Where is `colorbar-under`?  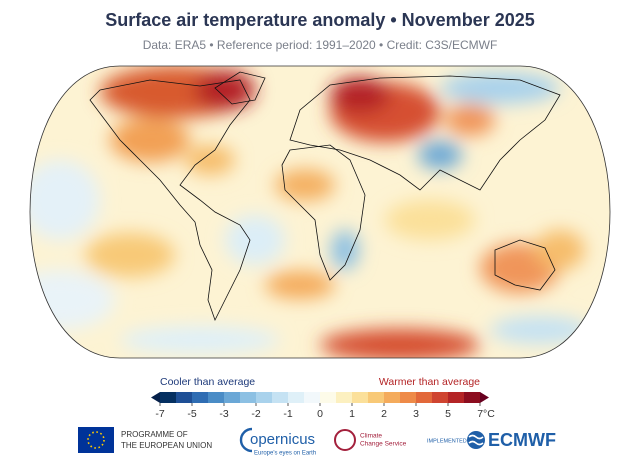 colorbar-under is located at coordinates (155, 397).